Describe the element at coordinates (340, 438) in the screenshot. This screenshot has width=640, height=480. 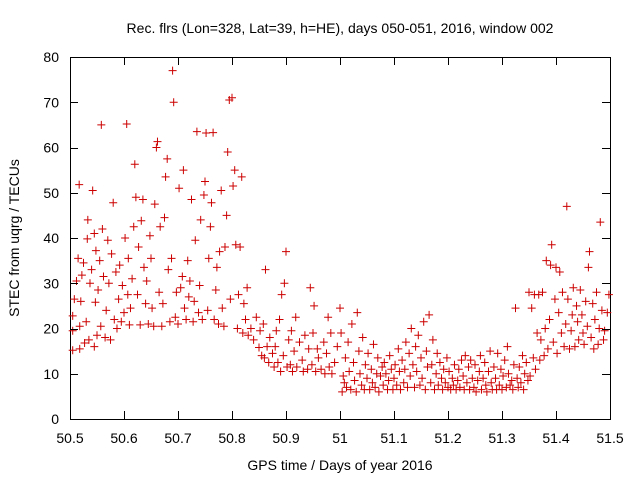
I see `x-tick-label: 51` at that location.